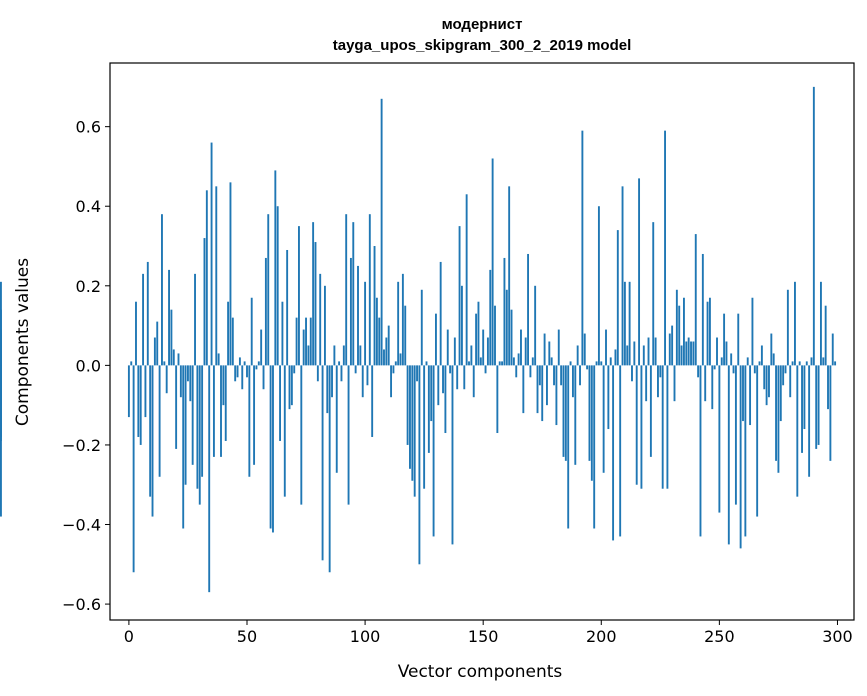  I want to click on x-tick-label: 300, so click(837, 636).